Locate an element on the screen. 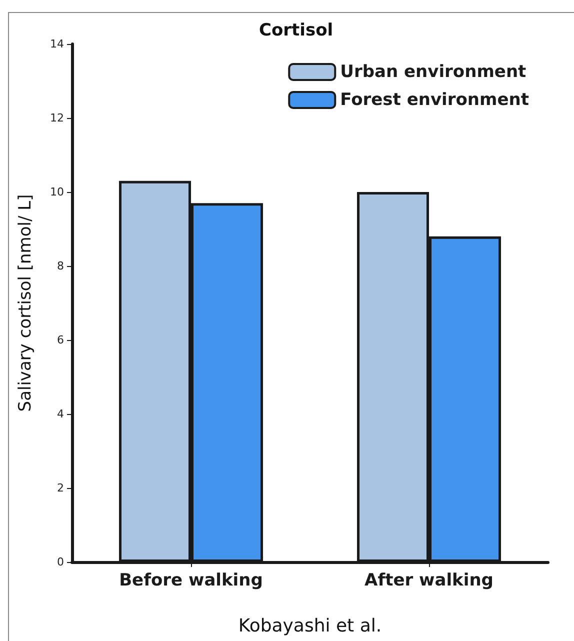  legend-label: Urban environment is located at coordinates (433, 72).